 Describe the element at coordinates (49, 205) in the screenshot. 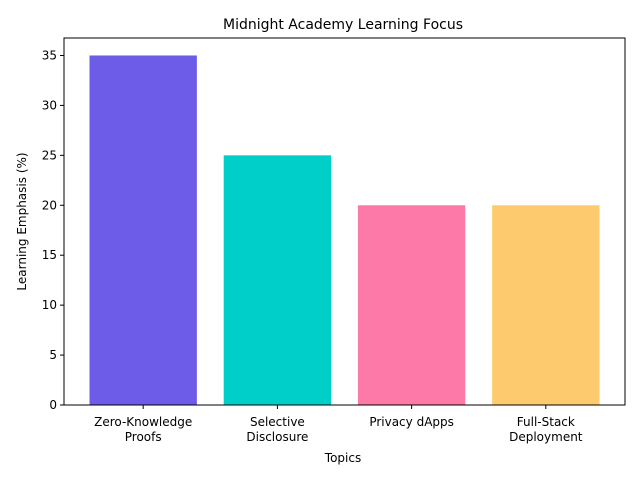

I see `y-tick-label-4: 20` at that location.